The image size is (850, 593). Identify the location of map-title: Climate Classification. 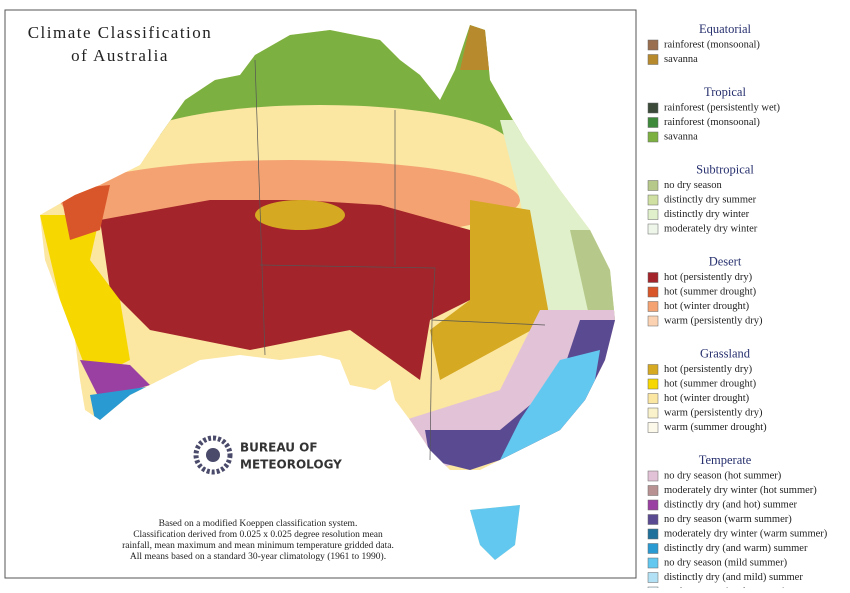
(120, 32).